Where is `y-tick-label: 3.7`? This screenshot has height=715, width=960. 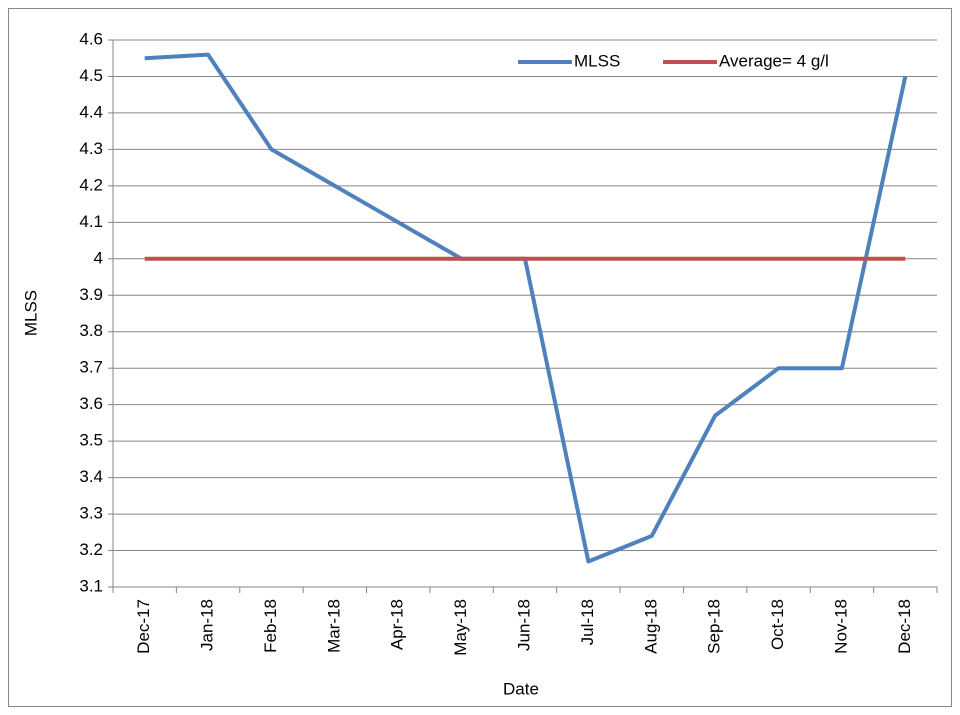
y-tick-label: 3.7 is located at coordinates (91, 367).